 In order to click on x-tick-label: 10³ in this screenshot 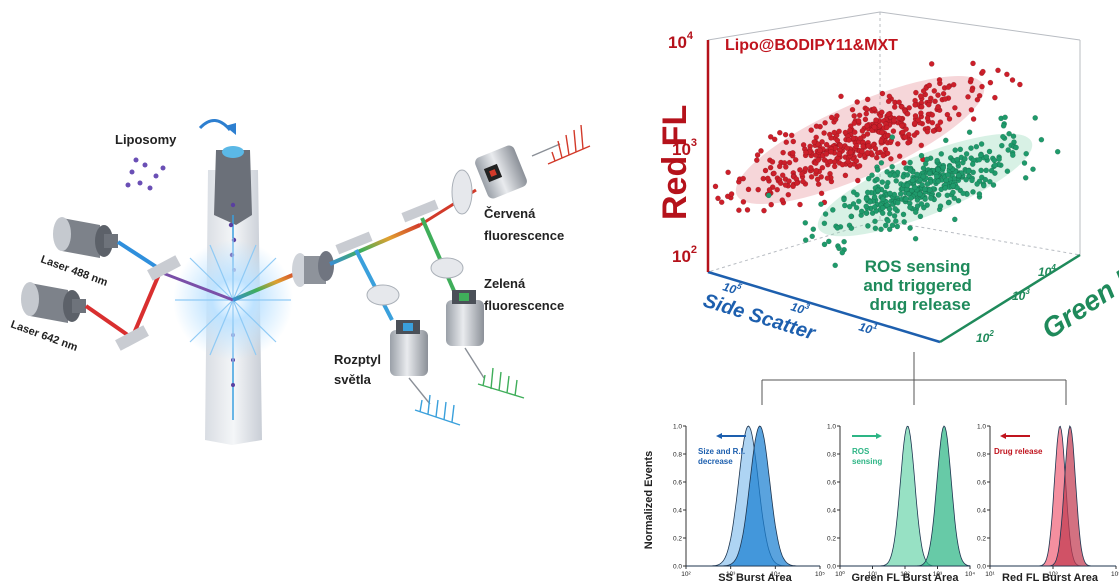, I will do `click(938, 574)`.